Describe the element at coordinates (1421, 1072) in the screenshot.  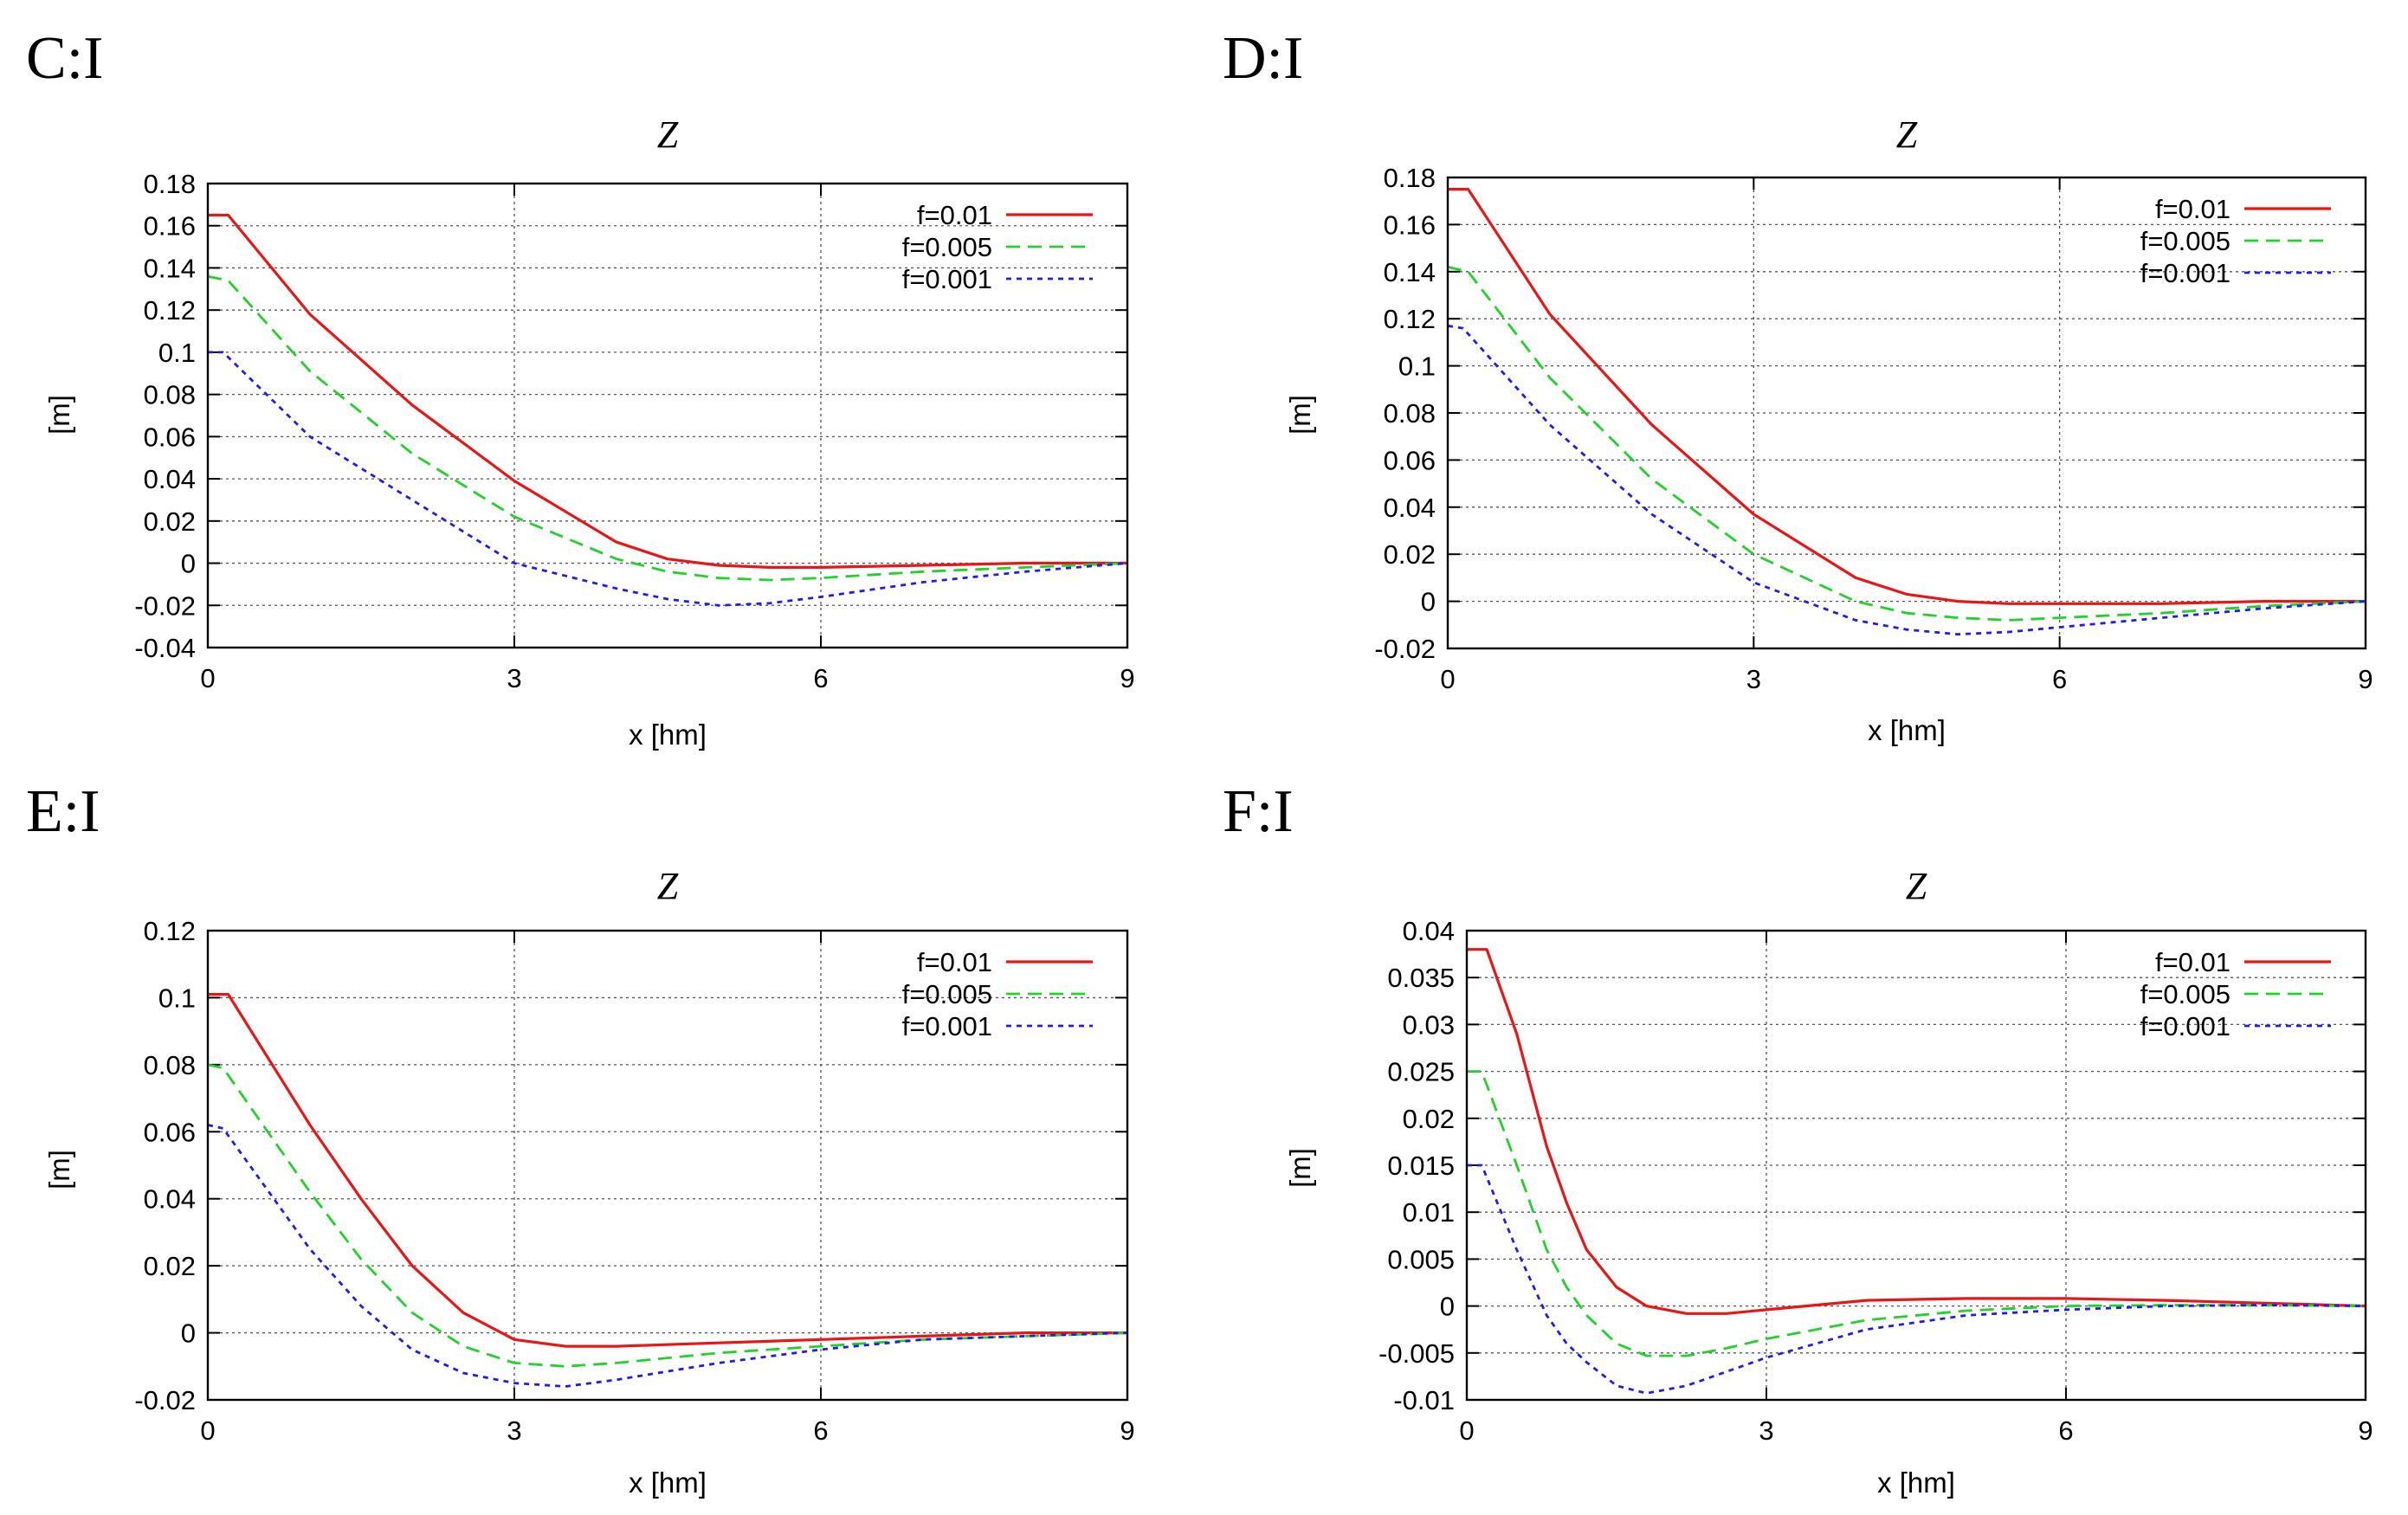
I see `y-tick-label: 0.025` at that location.